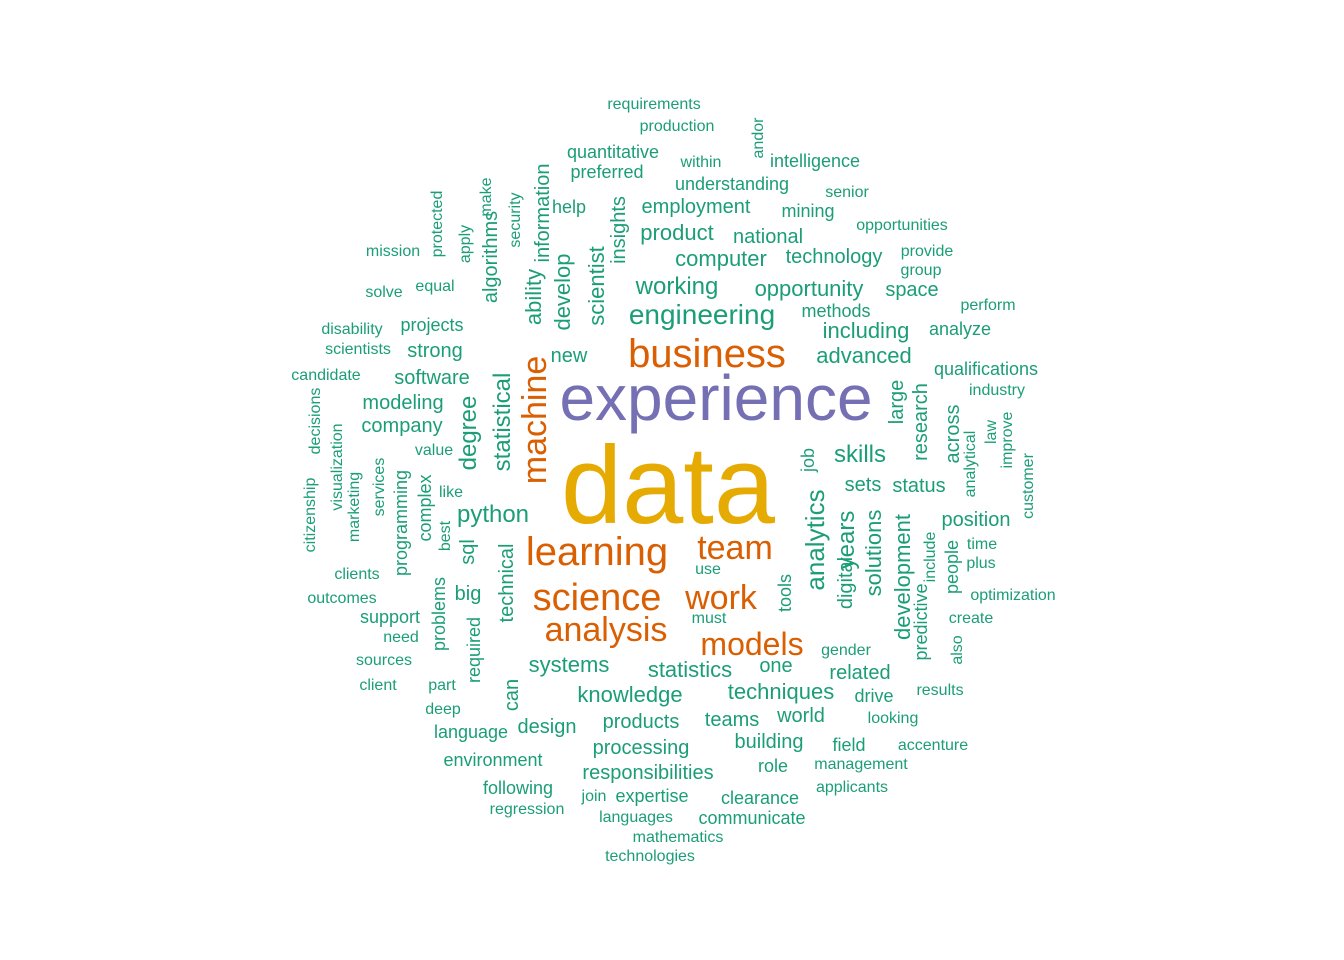  Describe the element at coordinates (402, 426) in the screenshot. I see `word-company: company` at that location.